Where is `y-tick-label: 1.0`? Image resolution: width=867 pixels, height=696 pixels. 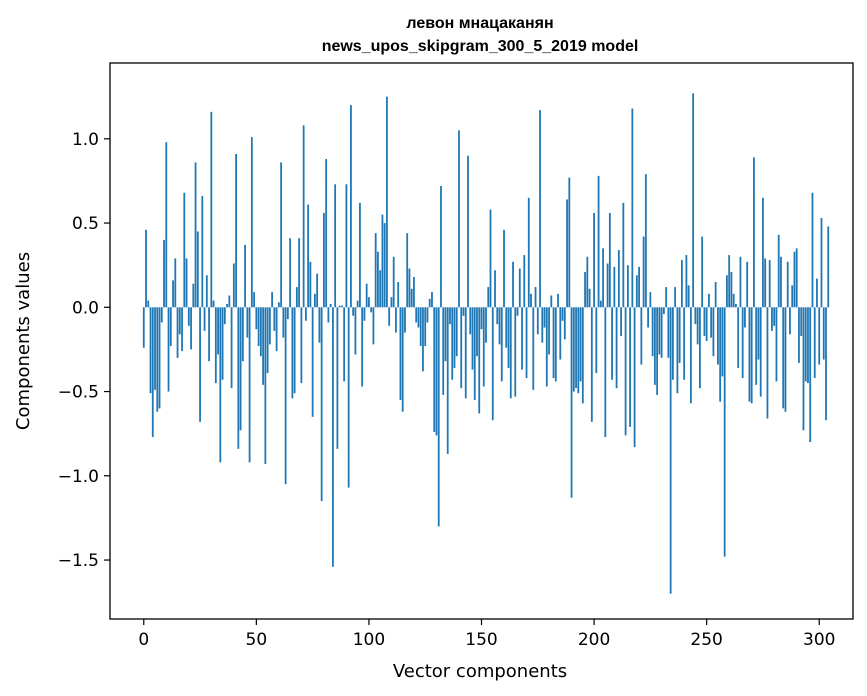
y-tick-label: 1.0 is located at coordinates (85, 140).